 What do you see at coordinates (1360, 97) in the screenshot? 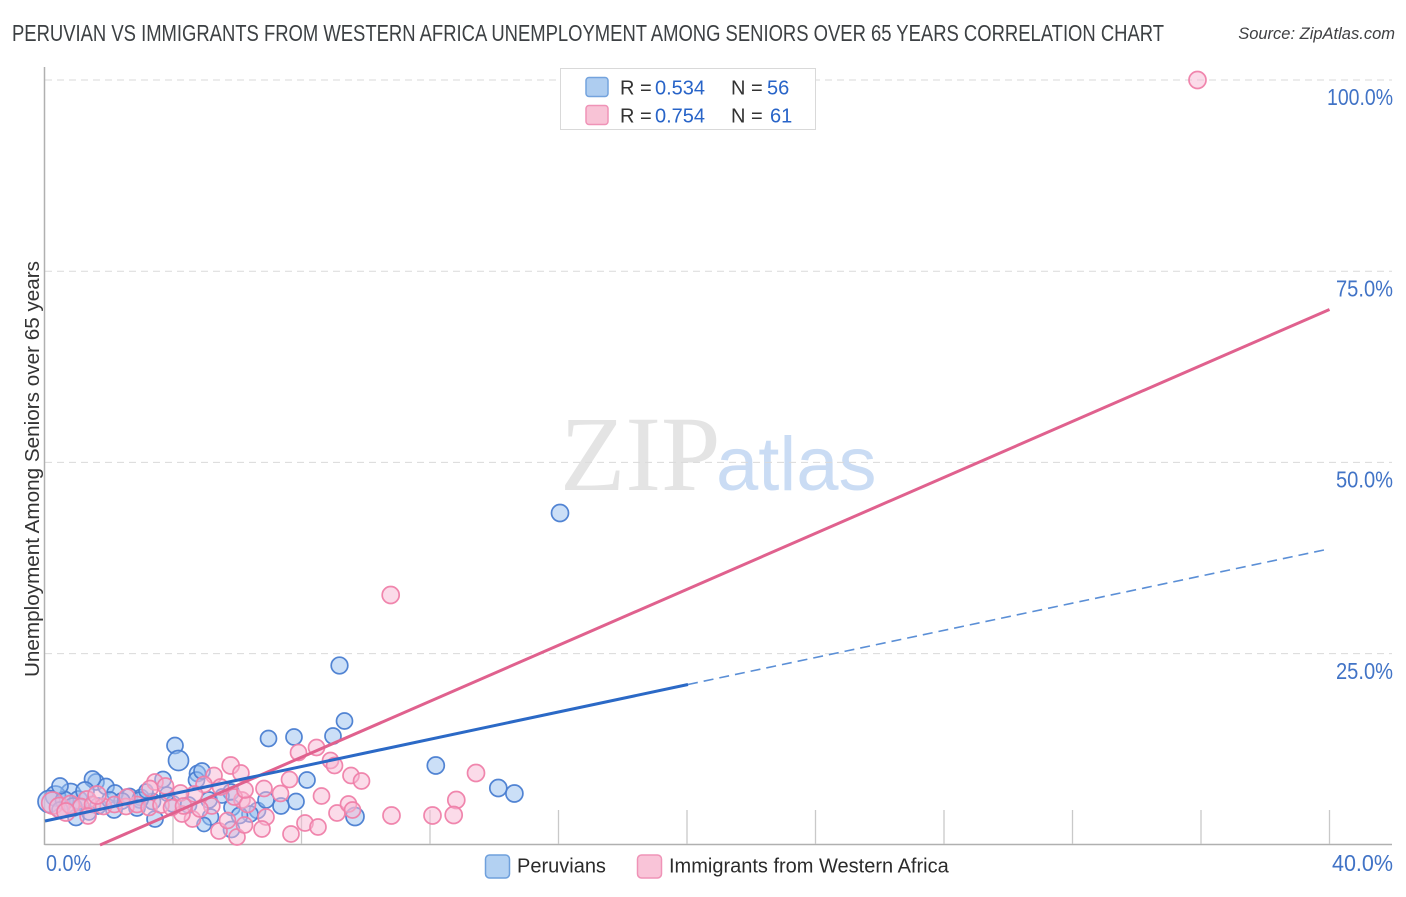
I see `svg-text: 100.0%` at bounding box center [1360, 97].